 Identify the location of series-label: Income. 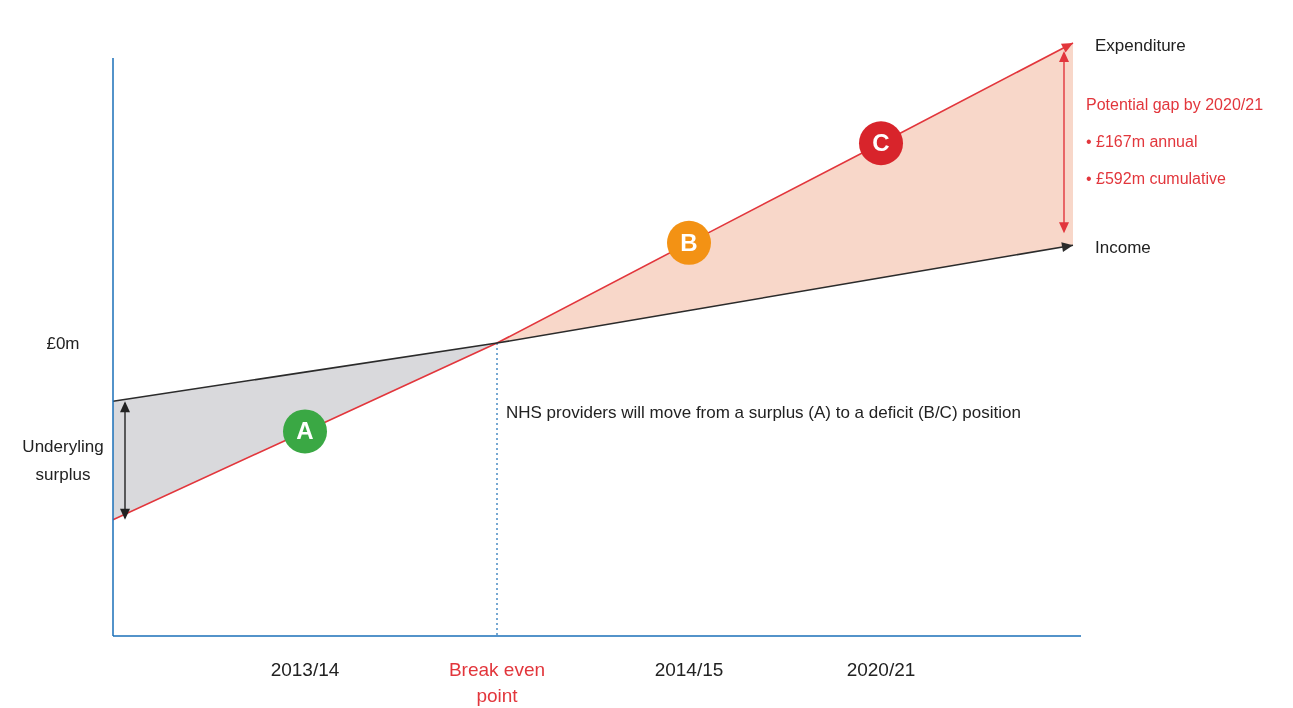
(1123, 248).